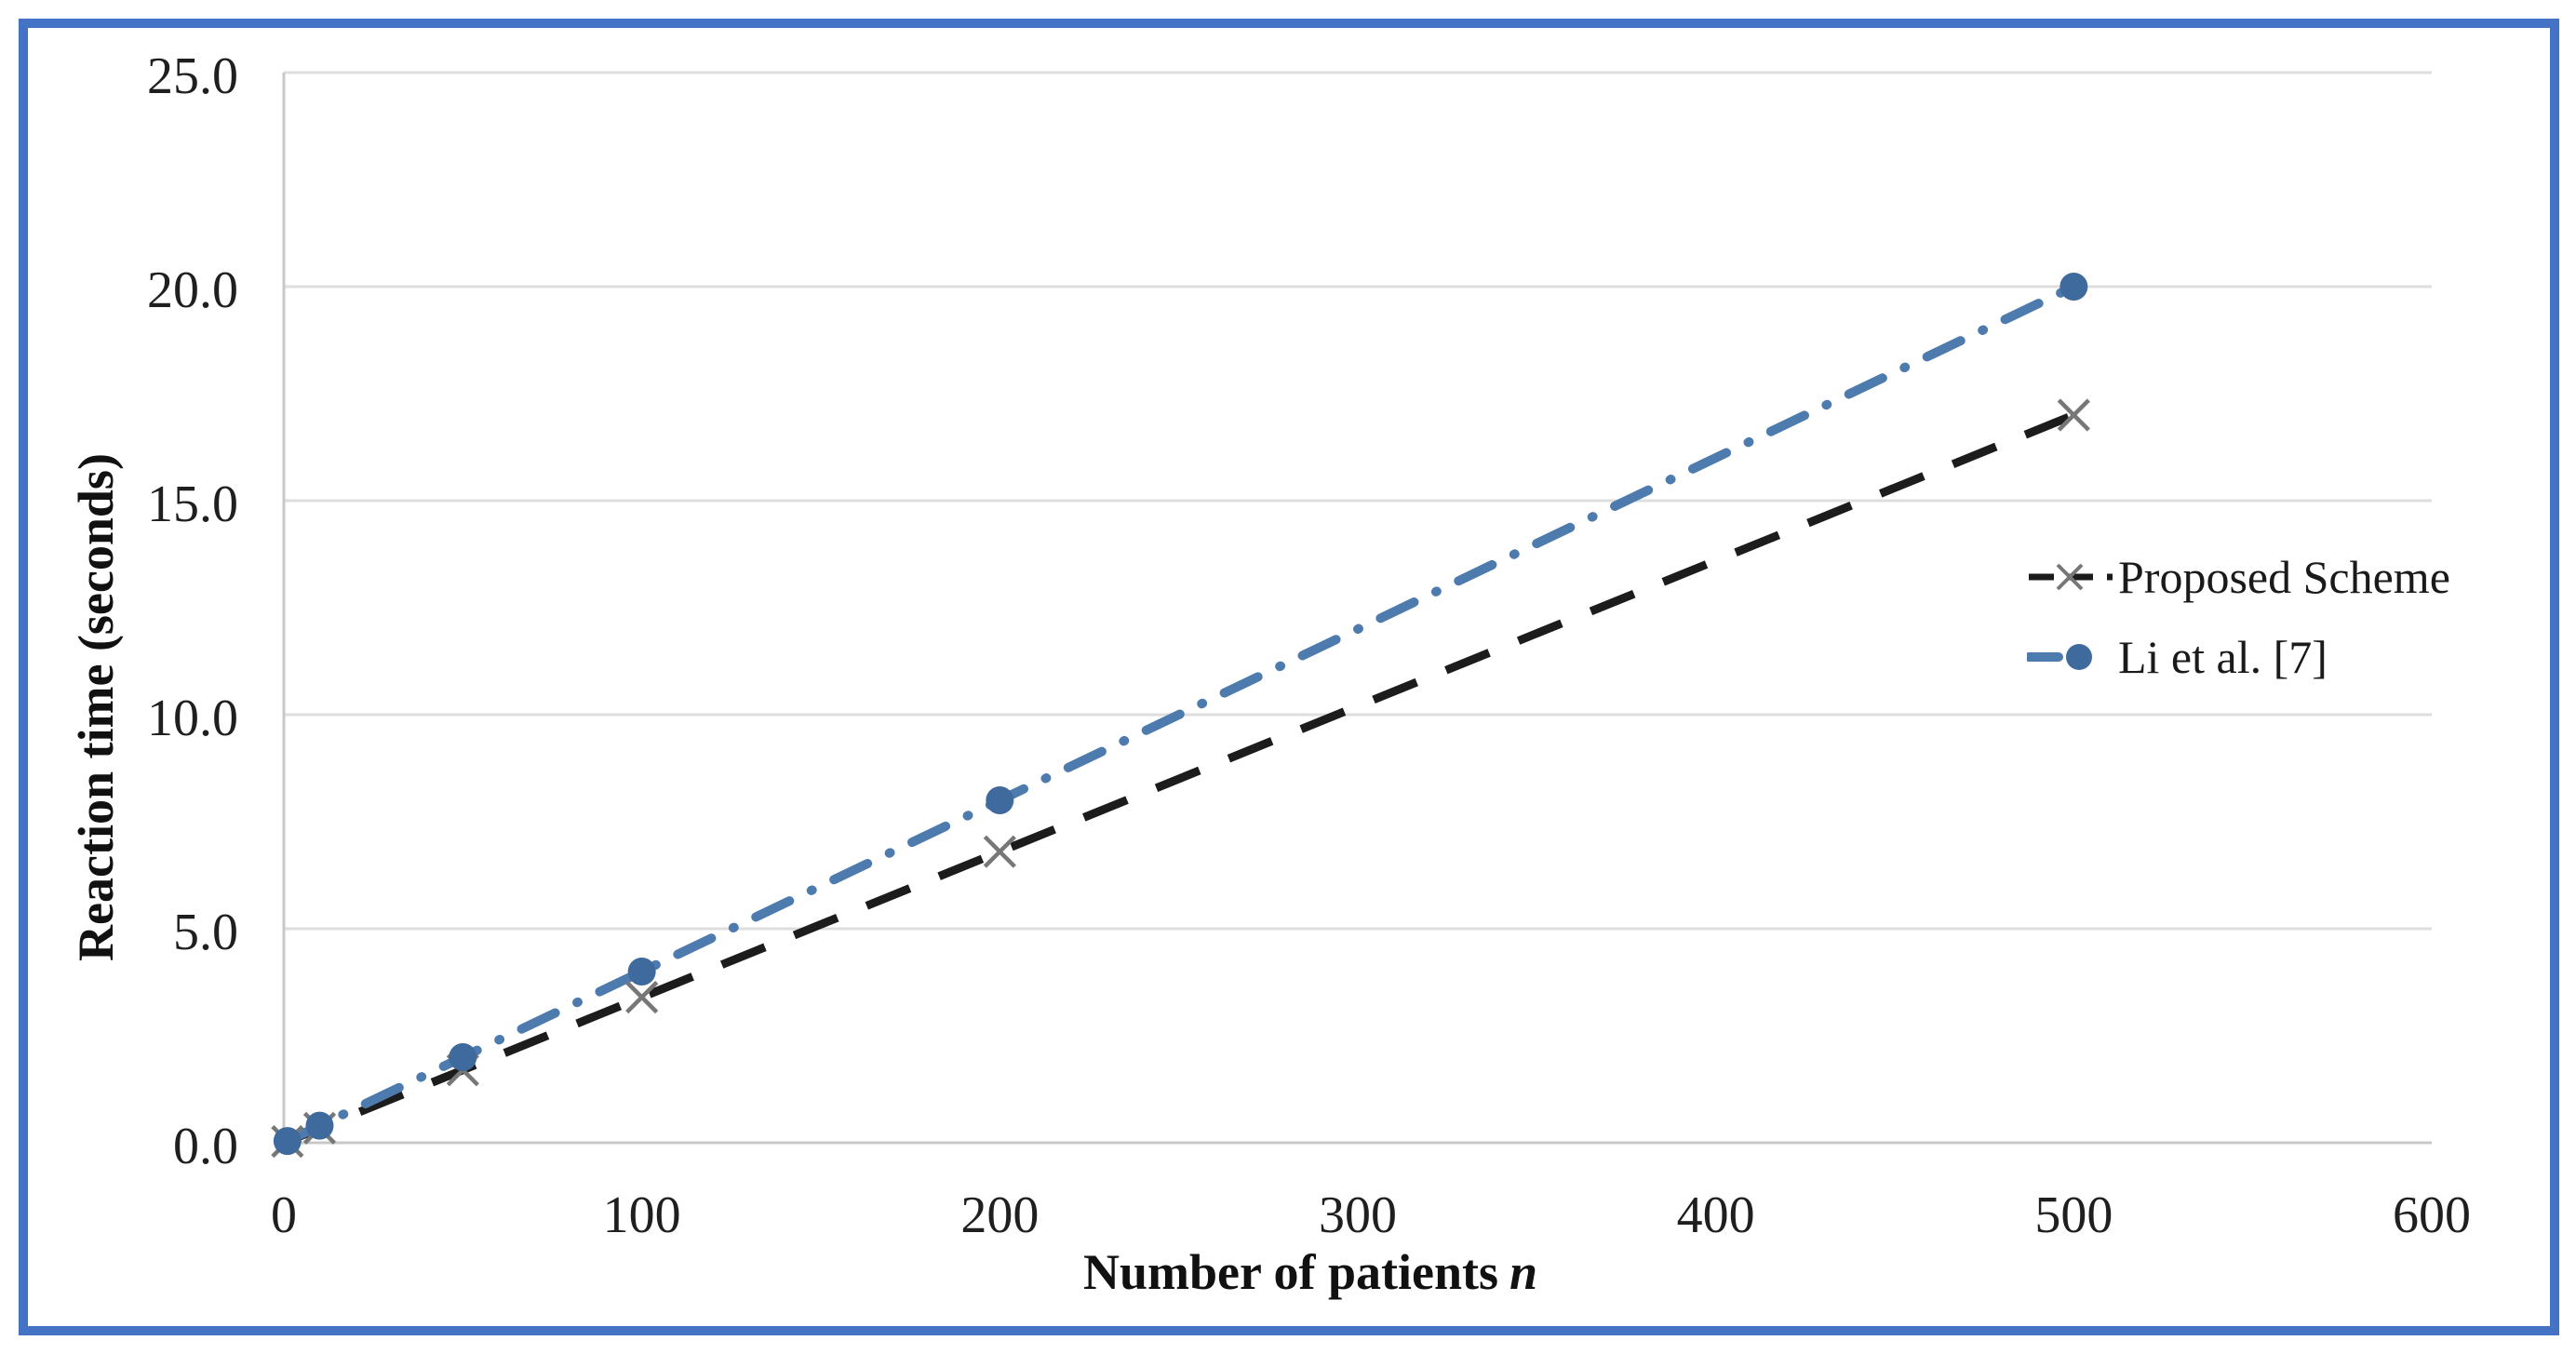 This screenshot has height=1354, width=2576. What do you see at coordinates (192, 505) in the screenshot?
I see `y-tick-label: 15.0` at bounding box center [192, 505].